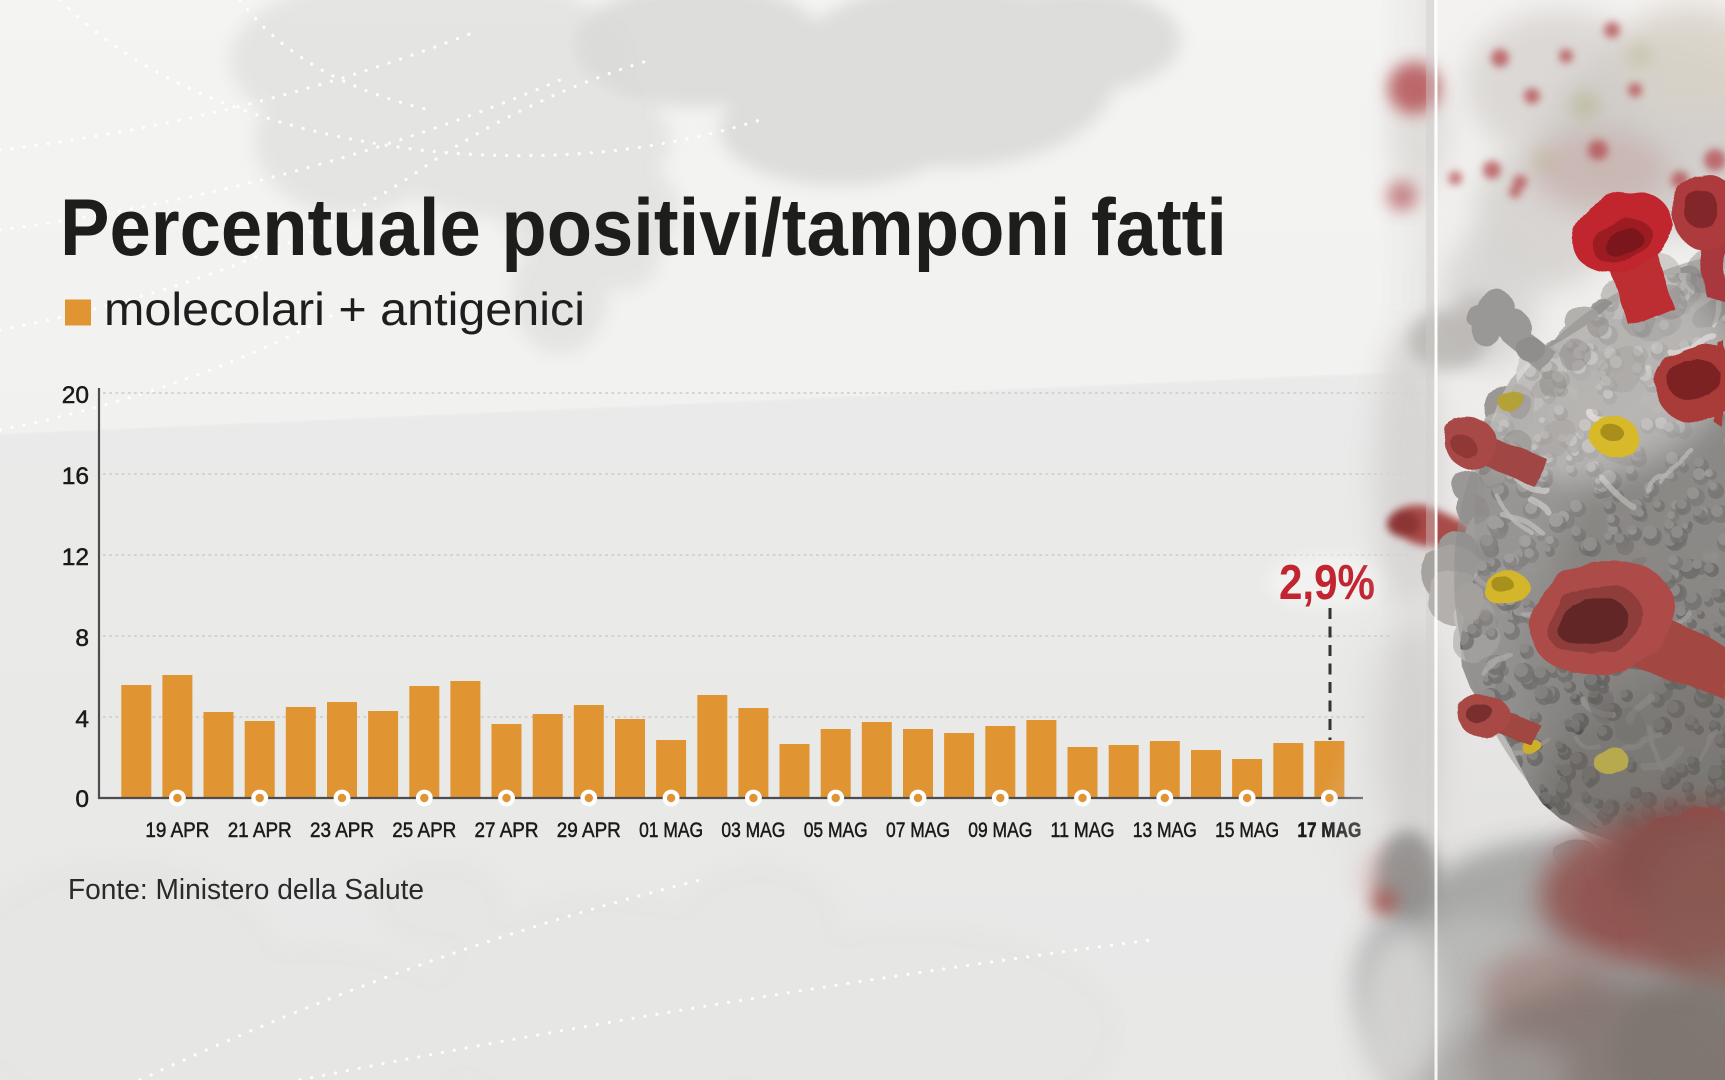 This screenshot has height=1080, width=1725. Describe the element at coordinates (836, 830) in the screenshot. I see `svg-text: 05 MAG` at that location.